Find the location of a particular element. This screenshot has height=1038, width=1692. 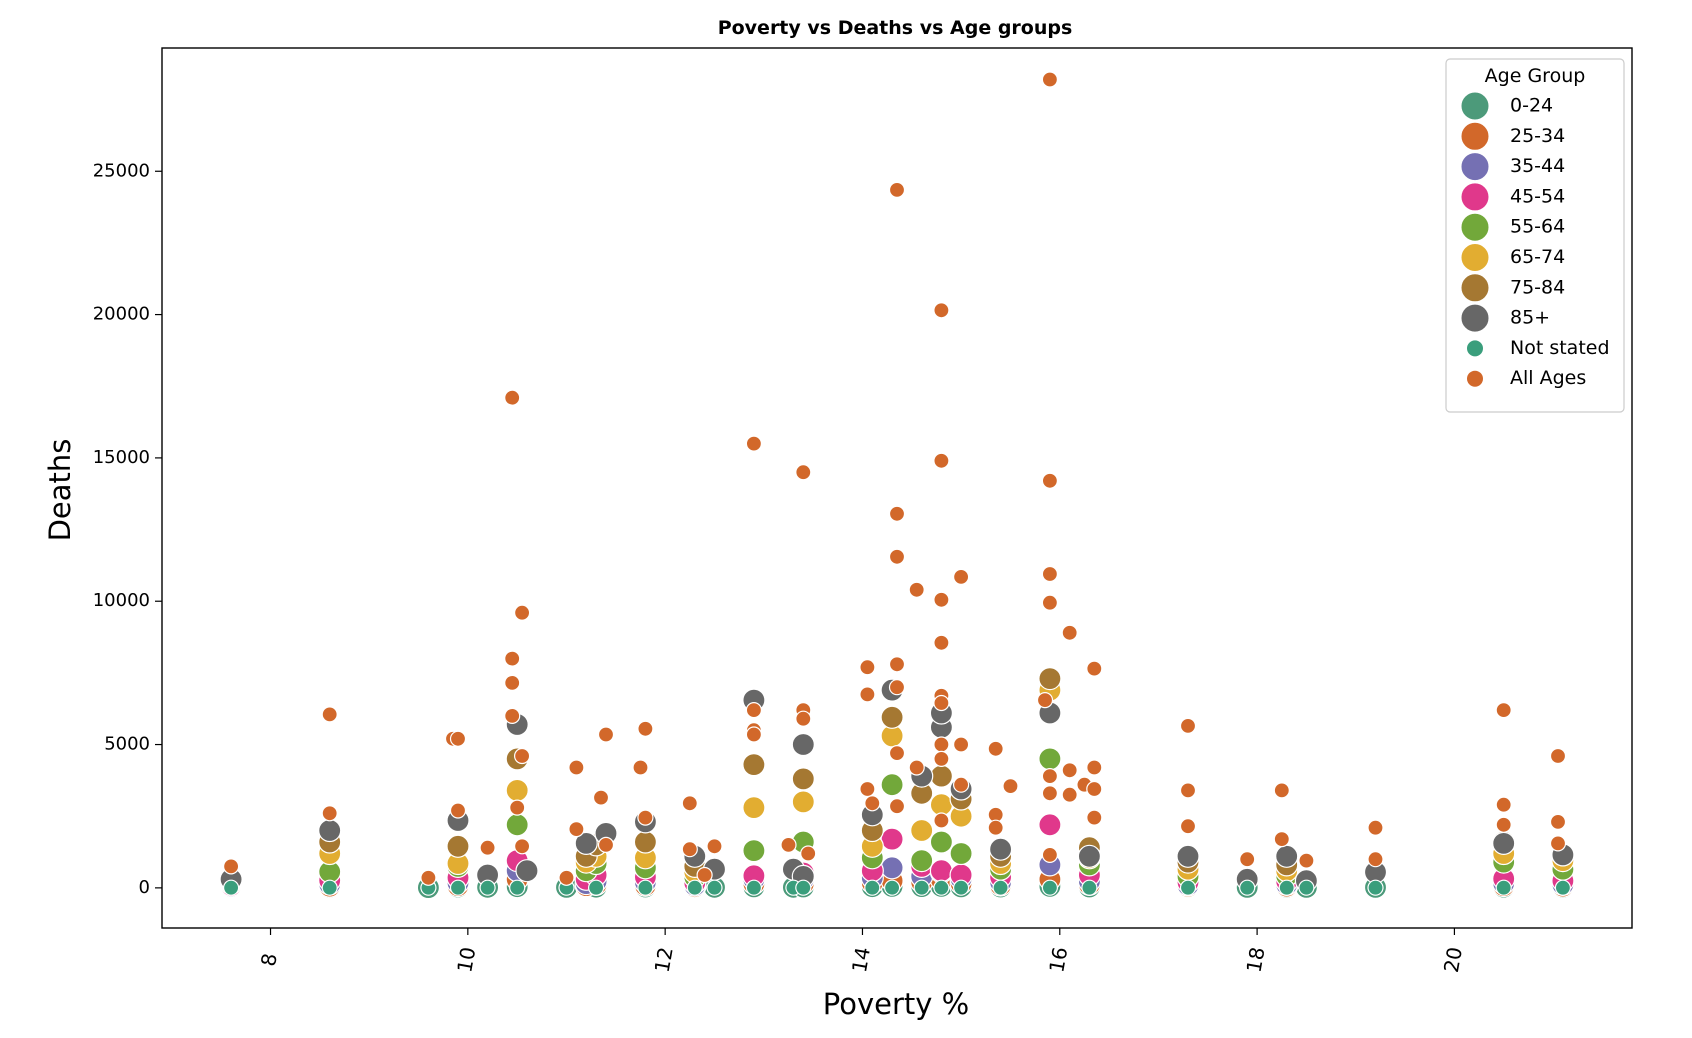

legend-item: 55-64 is located at coordinates (1512, 227).